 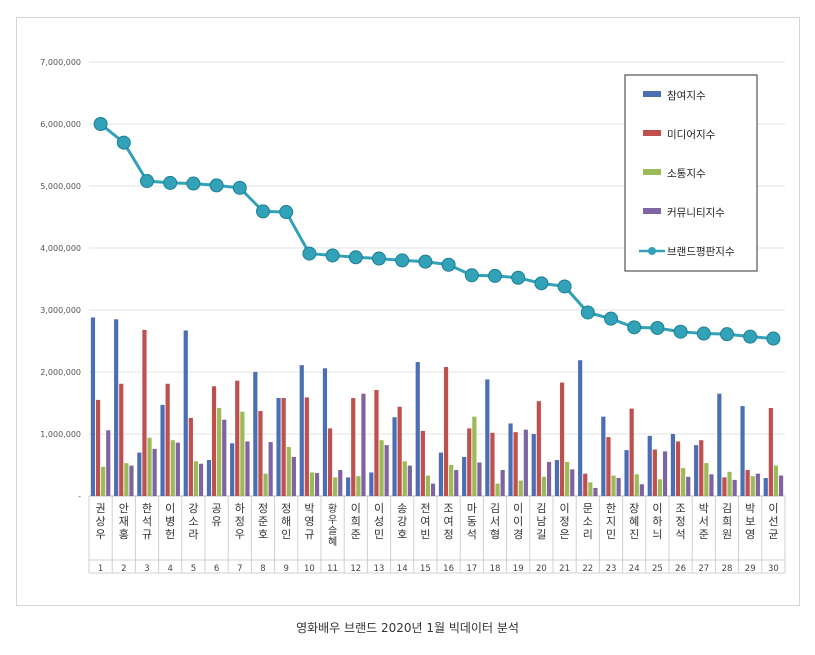 I want to click on category-char: 안, so click(x=124, y=508).